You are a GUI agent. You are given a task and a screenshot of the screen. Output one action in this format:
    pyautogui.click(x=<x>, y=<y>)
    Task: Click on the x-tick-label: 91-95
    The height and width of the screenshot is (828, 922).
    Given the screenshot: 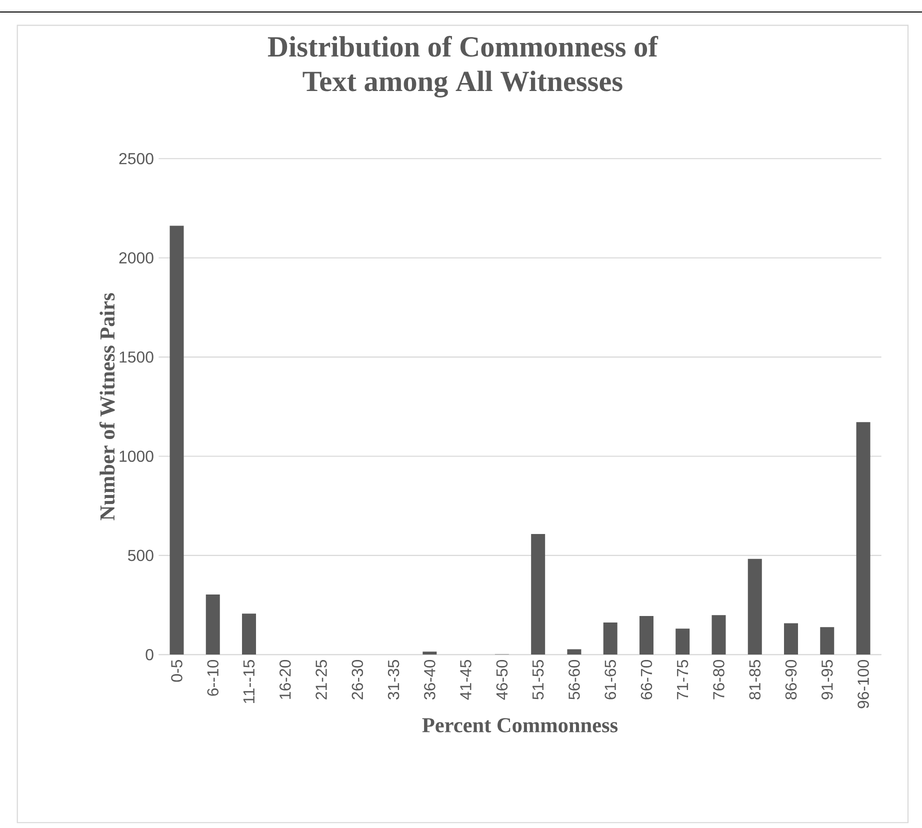 What is the action you would take?
    pyautogui.click(x=827, y=680)
    